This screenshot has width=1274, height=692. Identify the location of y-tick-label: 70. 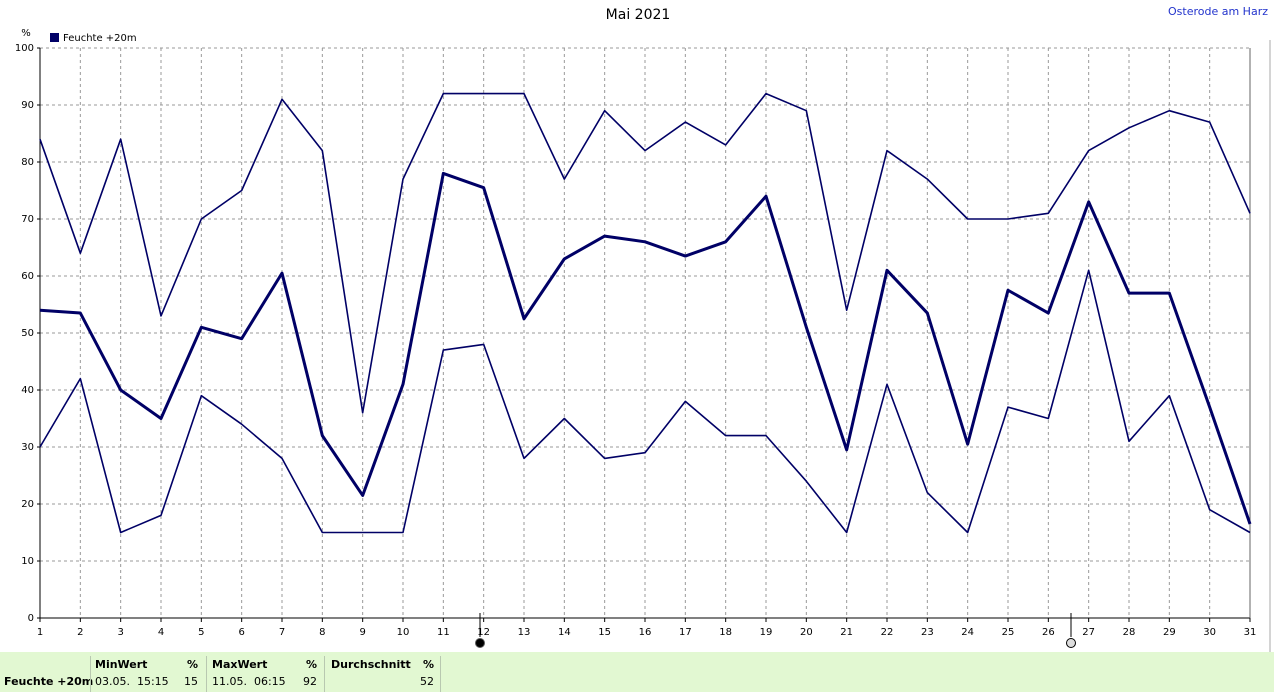
(27, 219).